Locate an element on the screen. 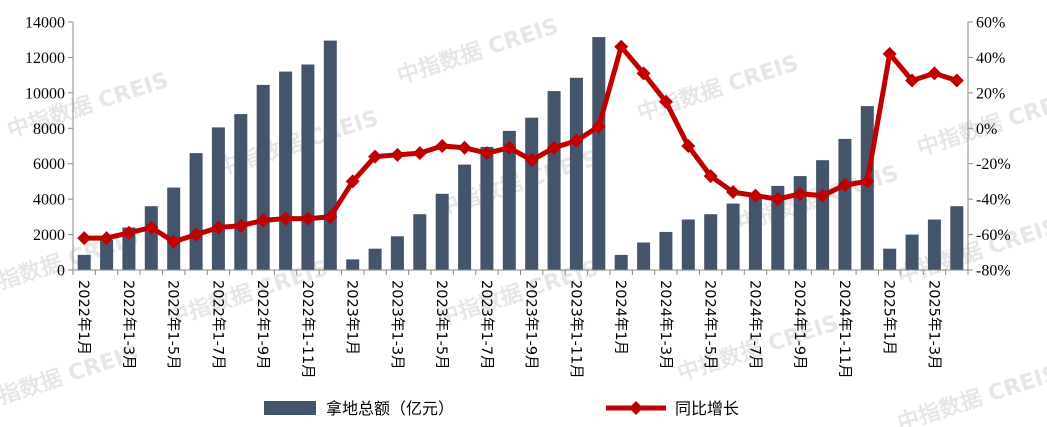  x-tick-label: 2024年1-3月 is located at coordinates (665, 325).